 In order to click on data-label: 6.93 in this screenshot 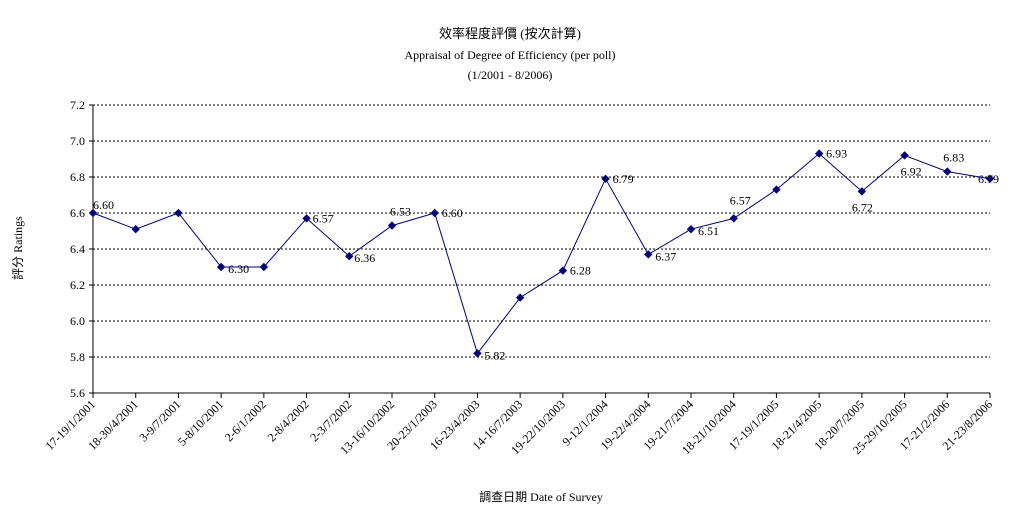, I will do `click(836, 154)`.